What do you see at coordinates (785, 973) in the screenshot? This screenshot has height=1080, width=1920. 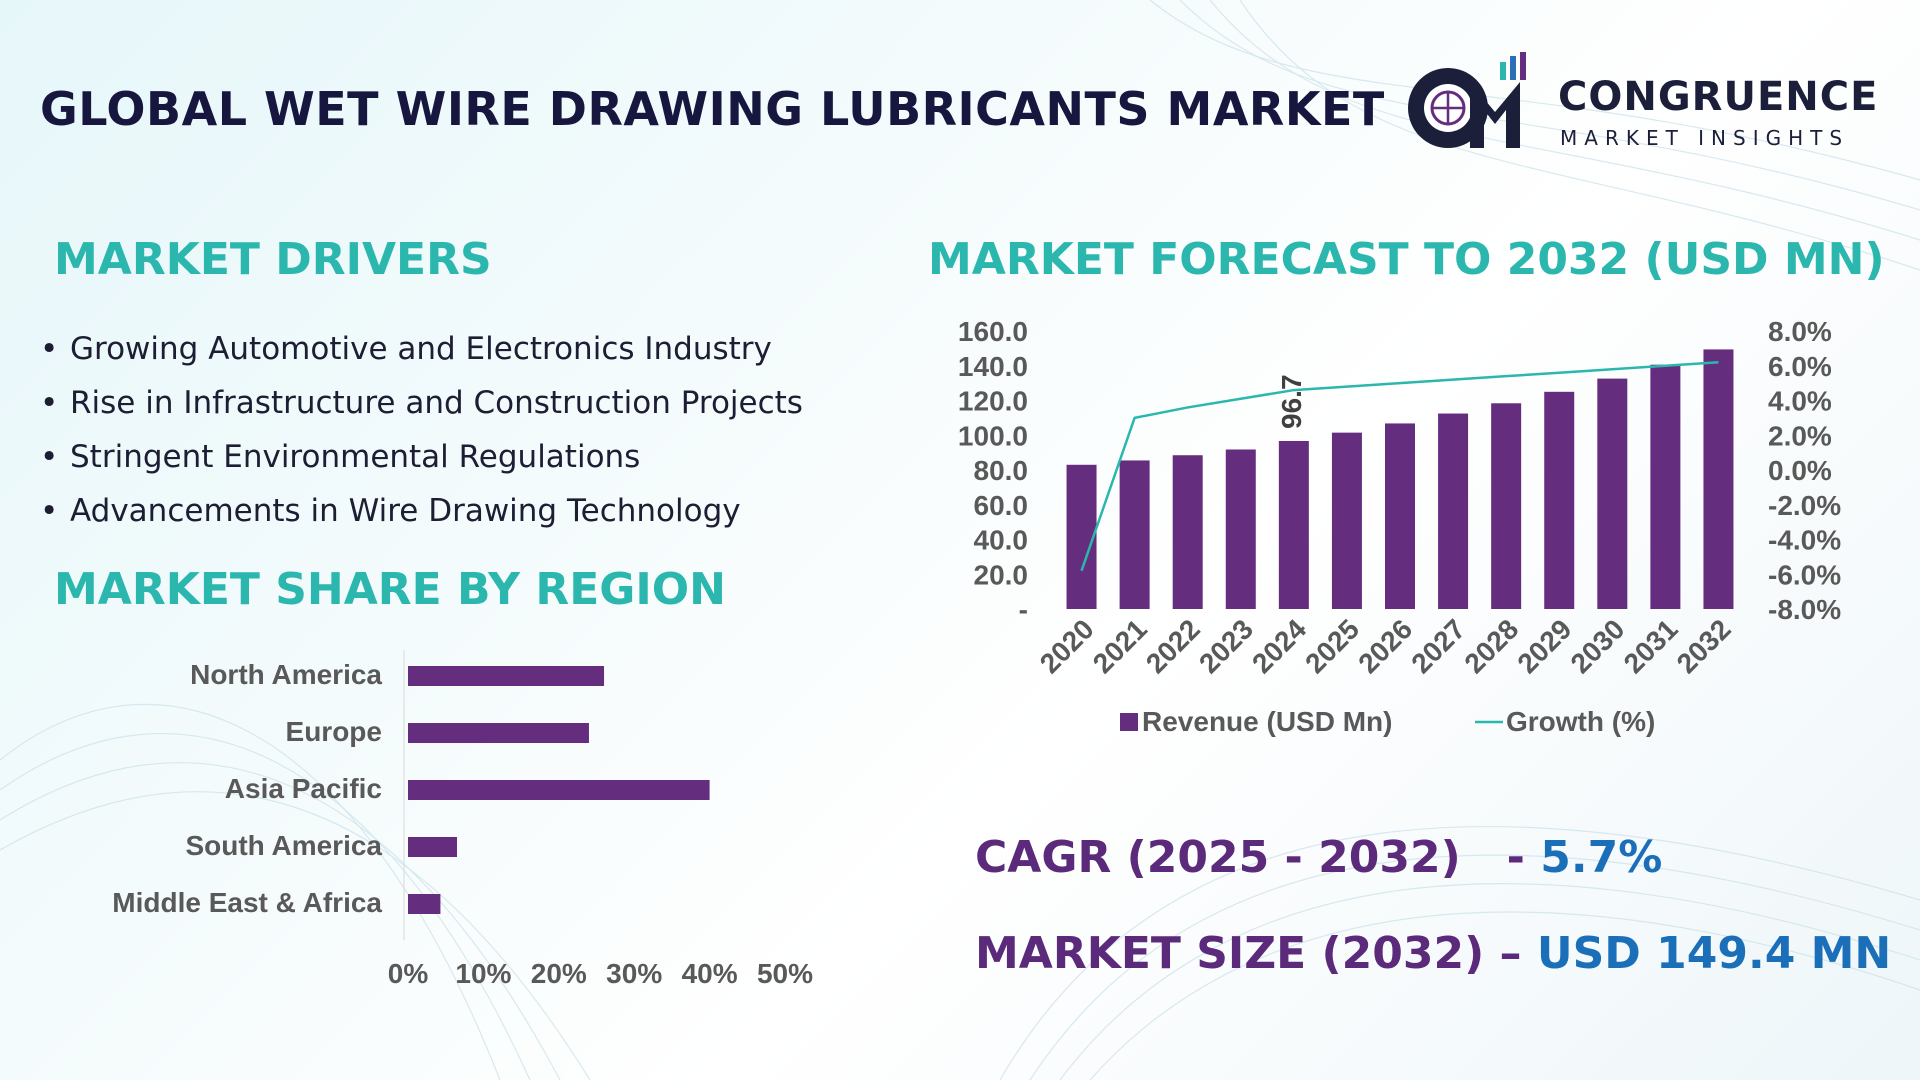 I see `region-x-tick-label: 50%` at bounding box center [785, 973].